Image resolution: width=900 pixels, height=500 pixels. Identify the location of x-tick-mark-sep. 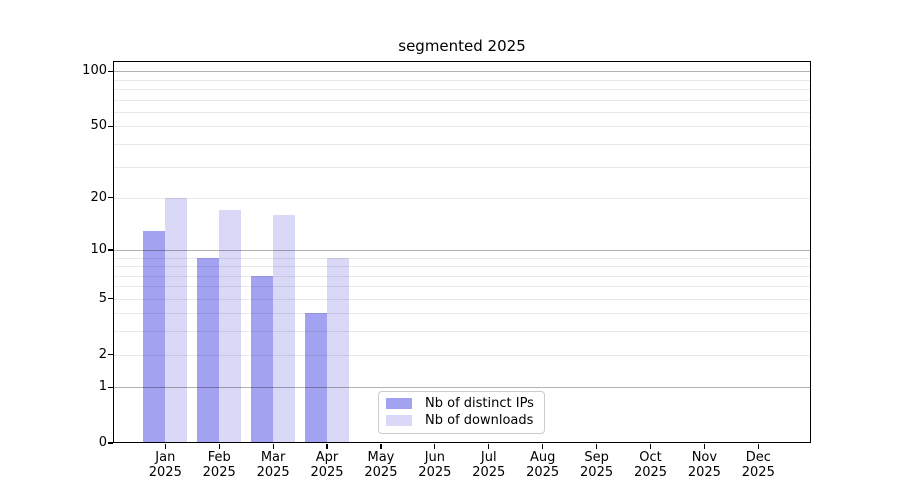
(596, 446).